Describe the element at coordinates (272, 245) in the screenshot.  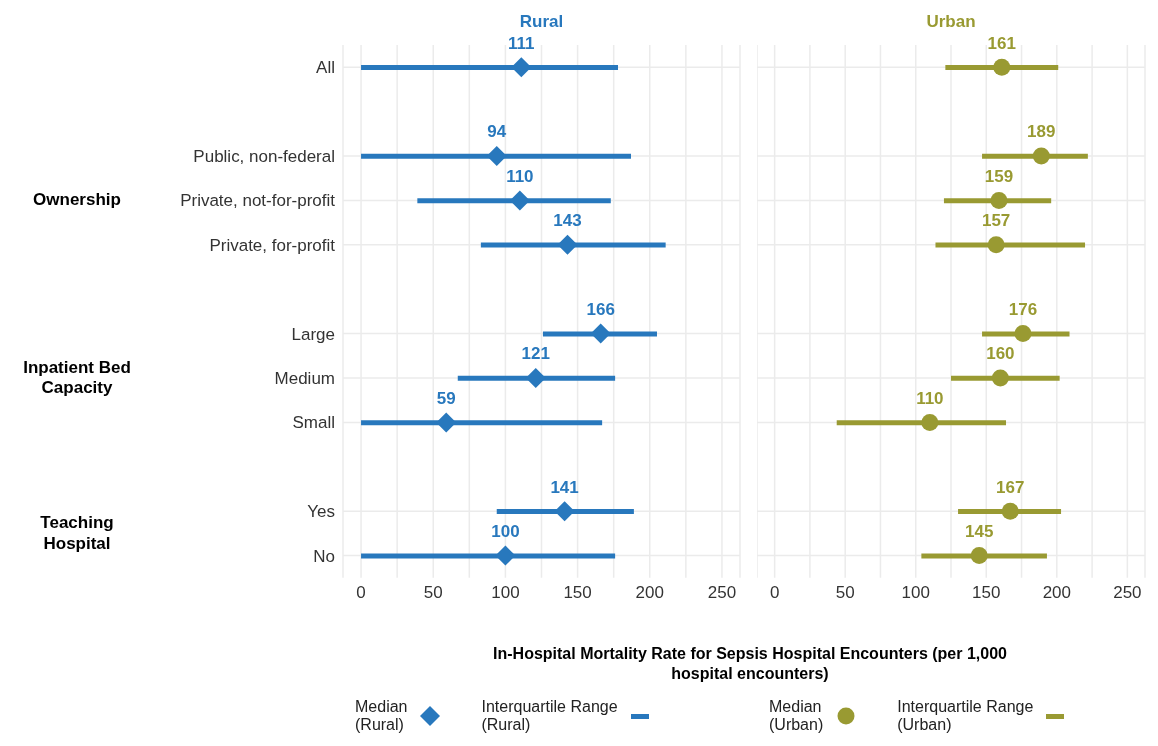
I see `y-tick-label: Private, for-profit` at that location.